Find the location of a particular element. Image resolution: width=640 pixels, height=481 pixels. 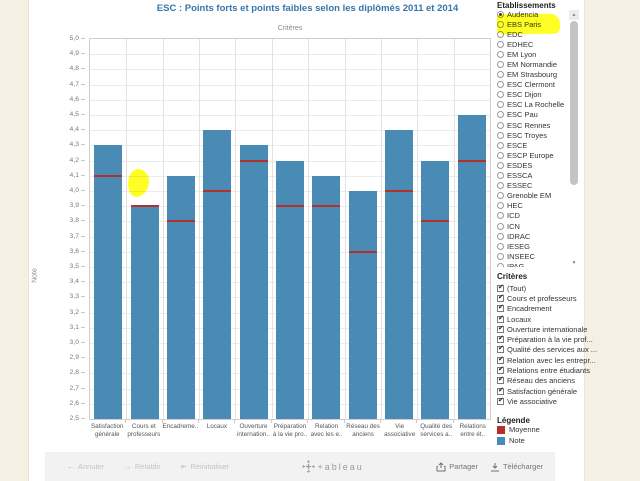

etablissement-option-essca: ESSCA is located at coordinates (533, 176).